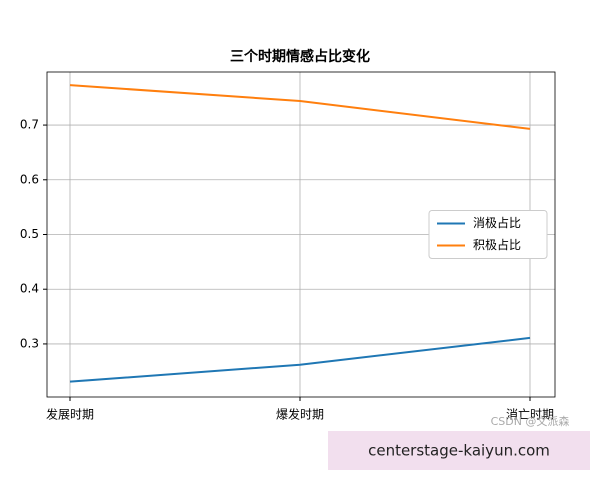  What do you see at coordinates (300, 414) in the screenshot?
I see `x-tick-label: 爆发时期` at bounding box center [300, 414].